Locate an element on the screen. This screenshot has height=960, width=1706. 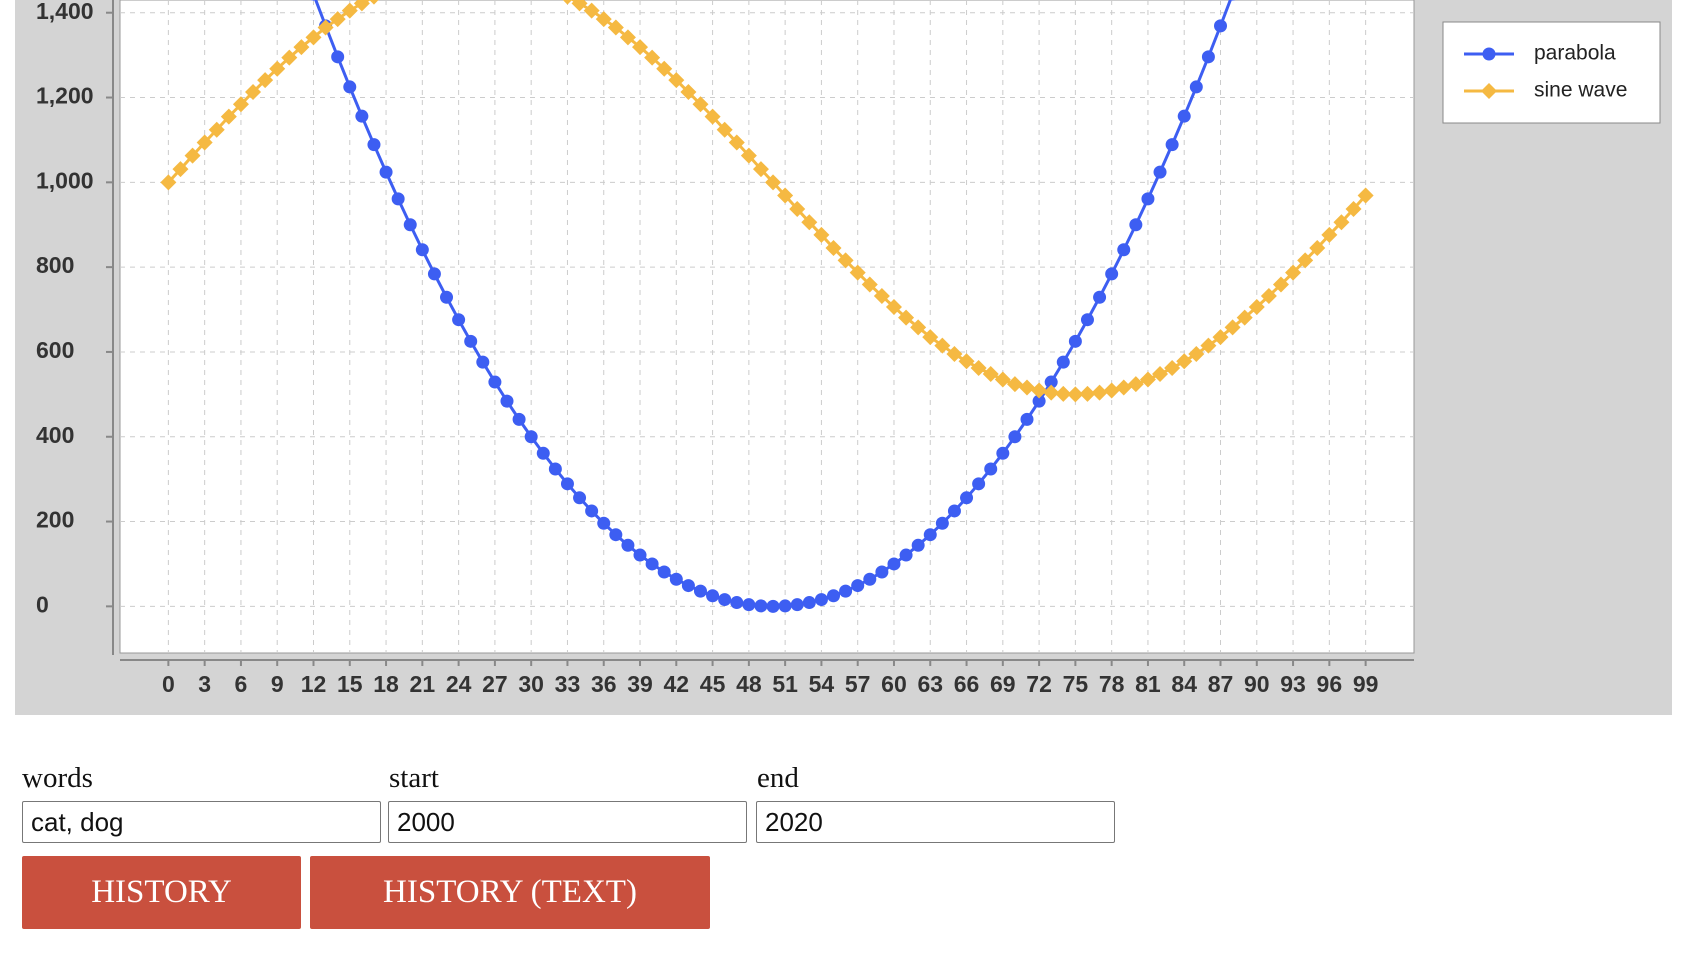
field-label: words is located at coordinates (57, 778).